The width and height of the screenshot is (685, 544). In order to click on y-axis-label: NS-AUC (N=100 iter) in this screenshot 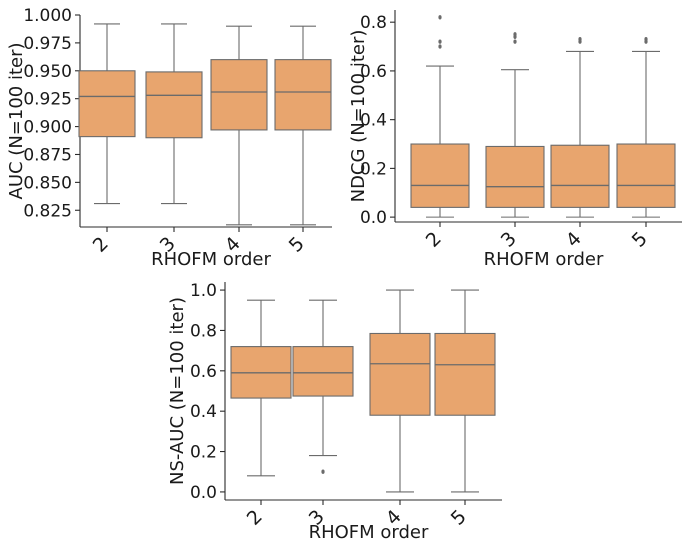, I will do `click(177, 391)`.